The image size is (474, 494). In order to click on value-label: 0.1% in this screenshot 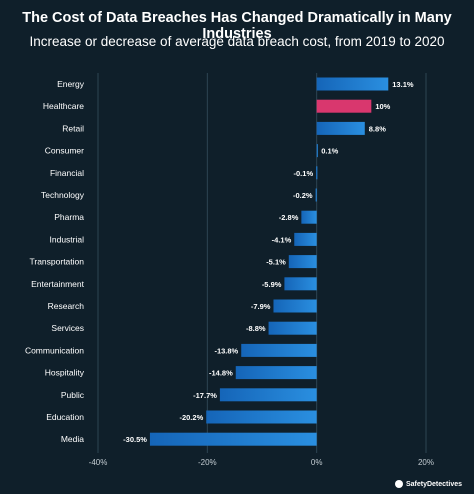, I will do `click(329, 151)`.